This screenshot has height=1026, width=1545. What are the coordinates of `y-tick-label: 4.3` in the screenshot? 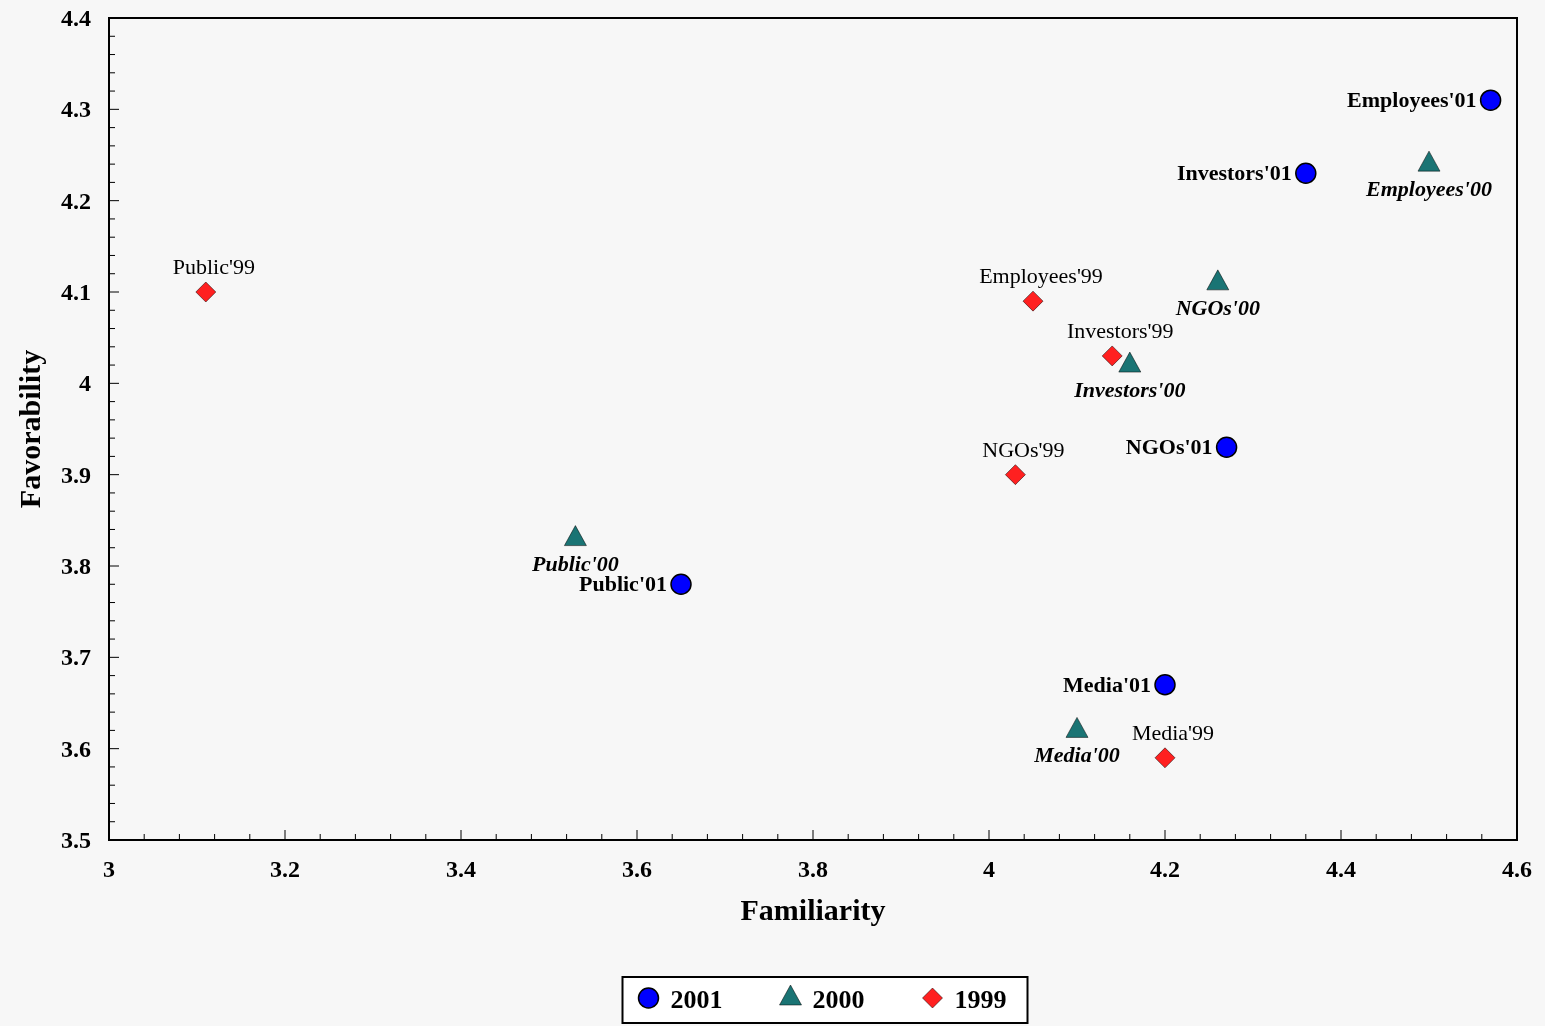 It's located at (76, 109).